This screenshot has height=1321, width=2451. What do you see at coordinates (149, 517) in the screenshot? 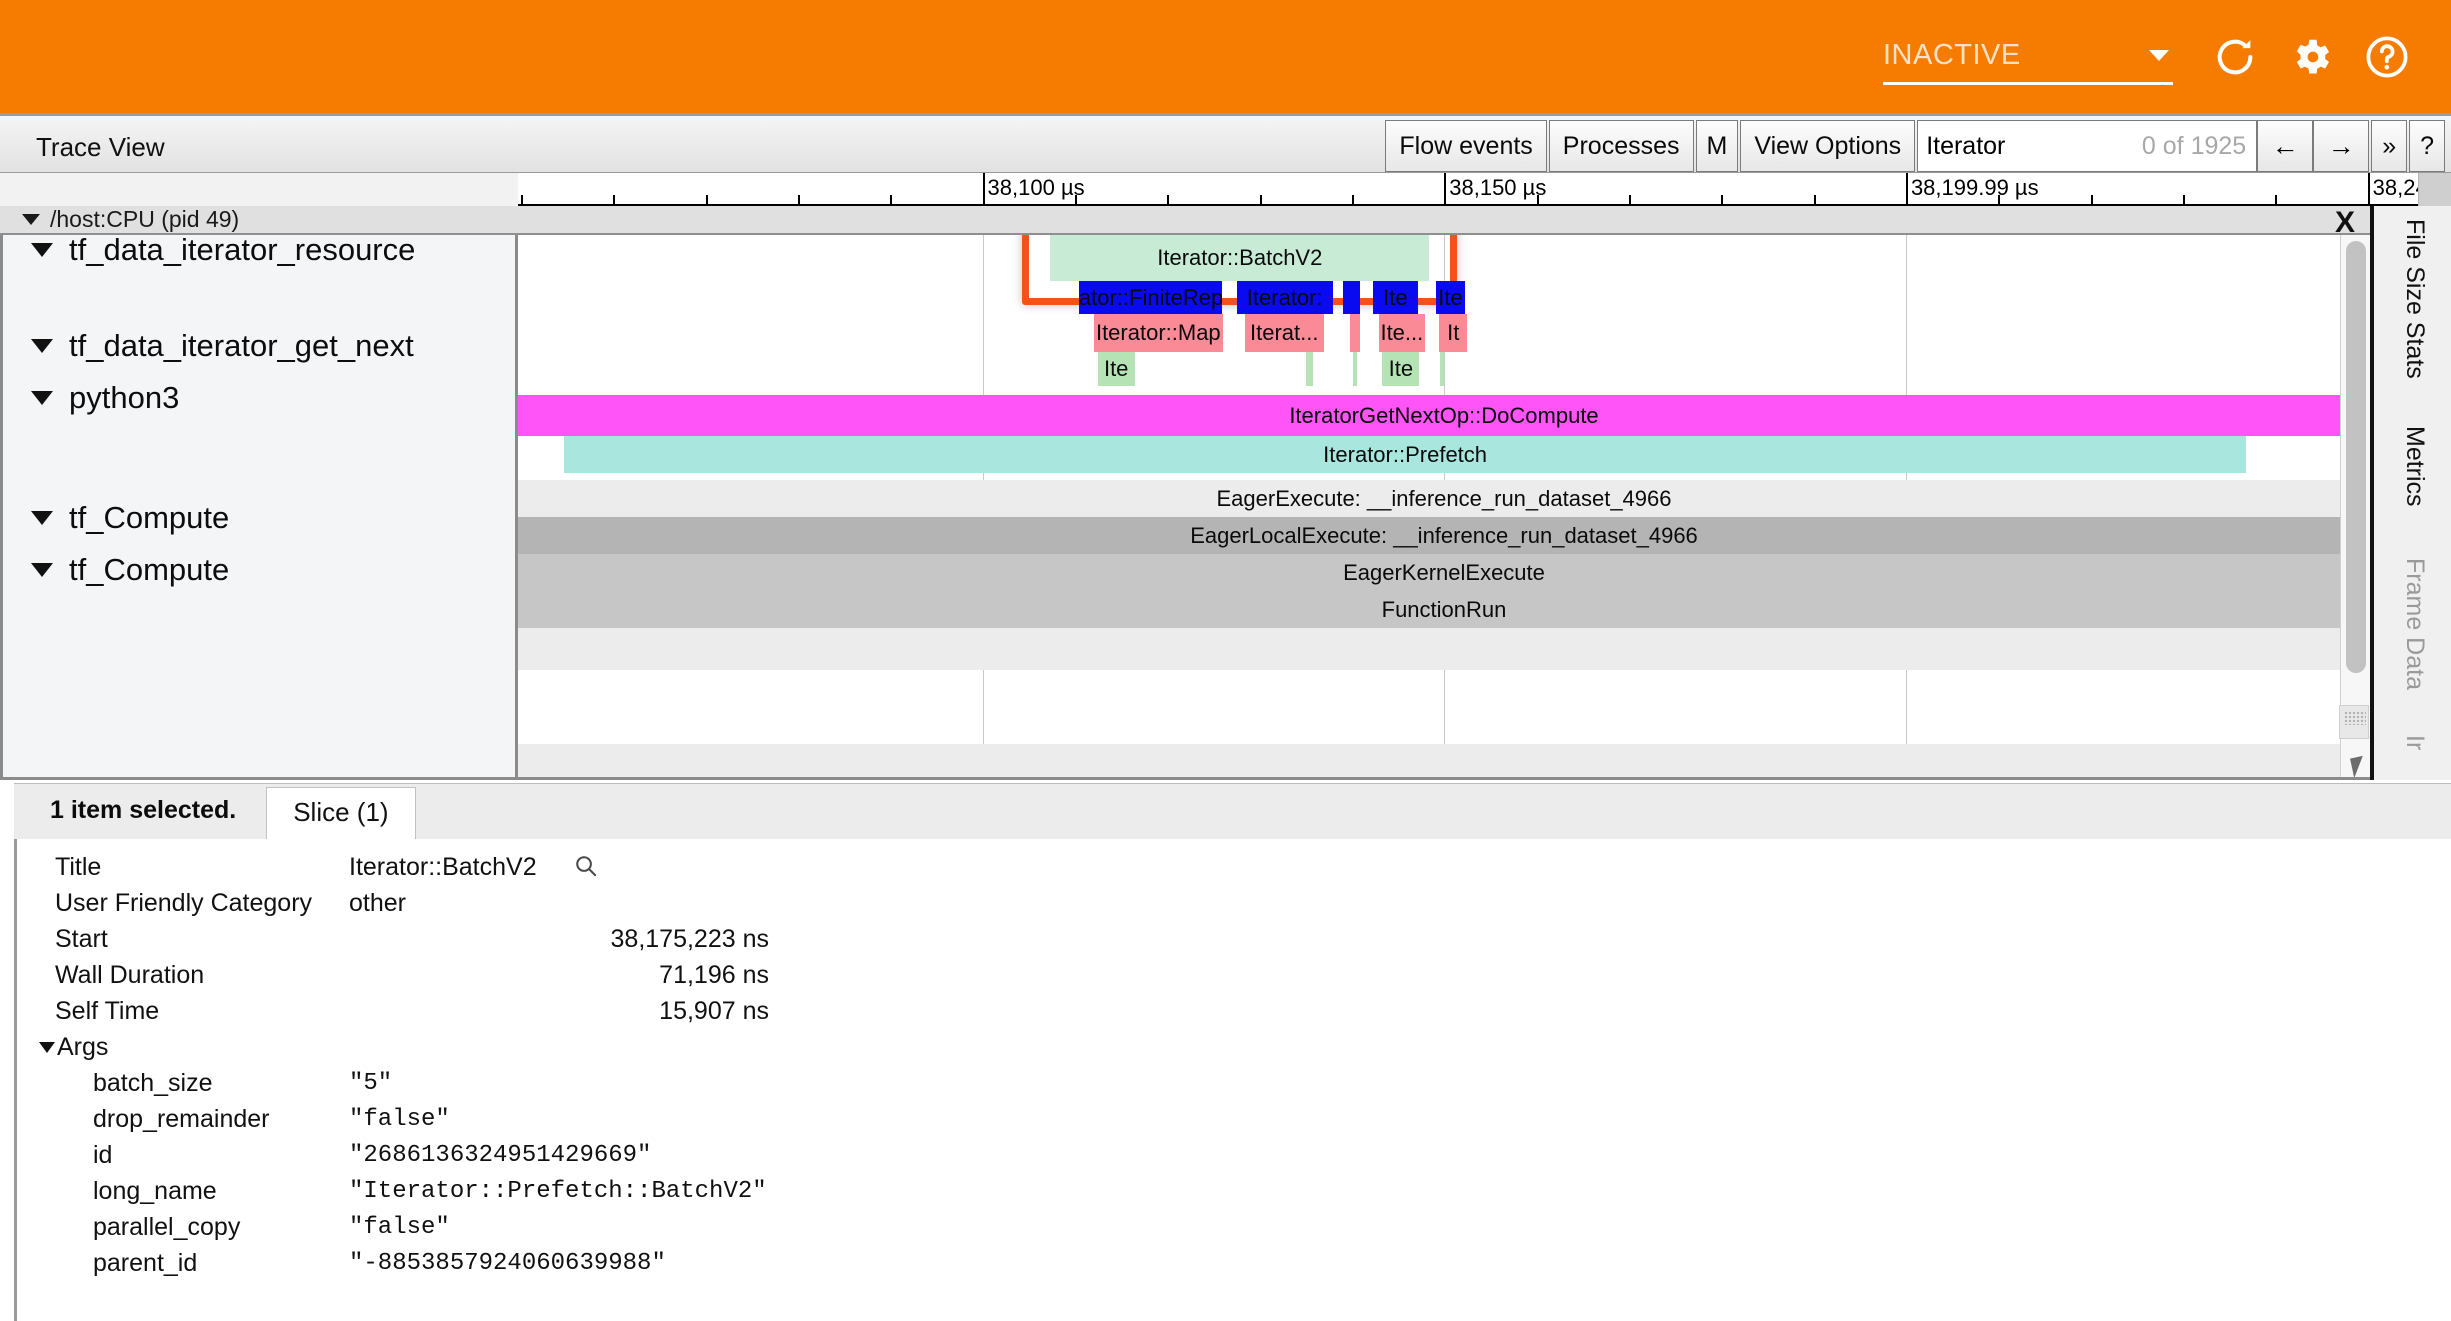
I see `track-label-text: tf_Compute` at bounding box center [149, 517].